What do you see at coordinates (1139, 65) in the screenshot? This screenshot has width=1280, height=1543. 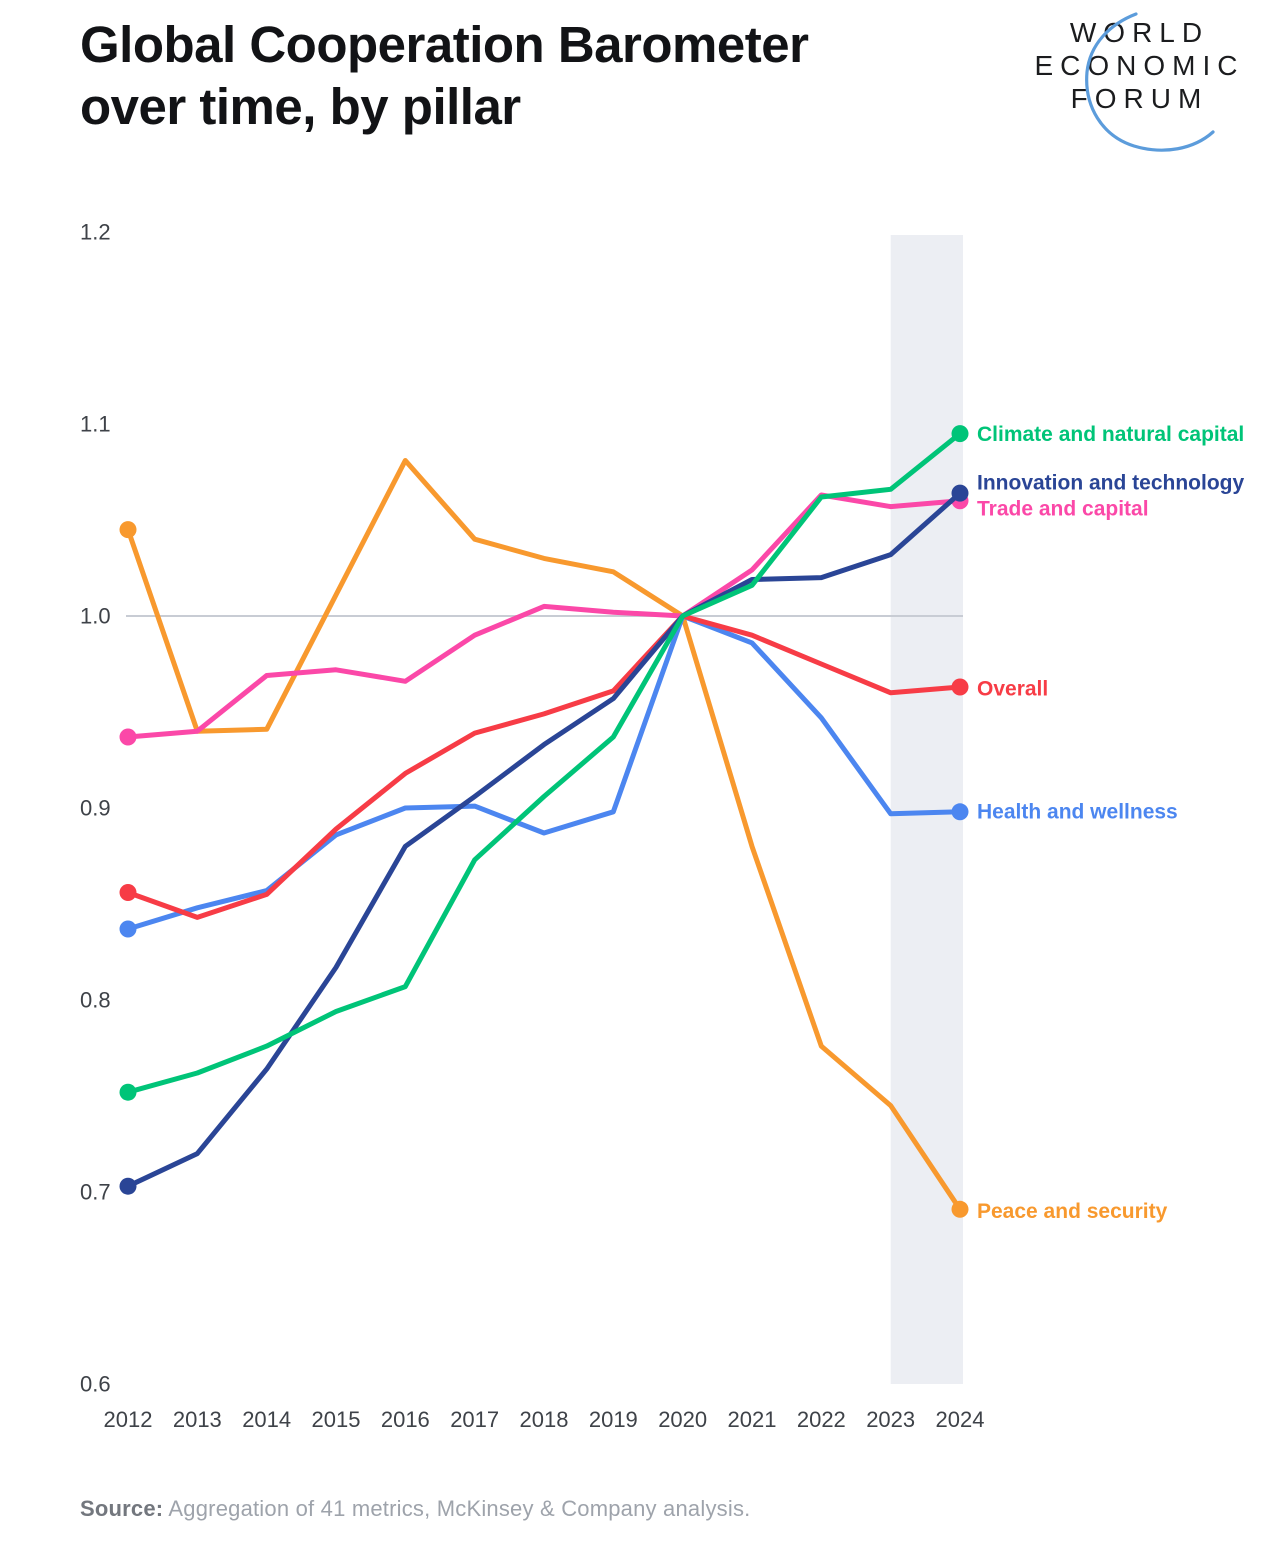 I see `wef-logo-word-economic: ECONOMIC` at bounding box center [1139, 65].